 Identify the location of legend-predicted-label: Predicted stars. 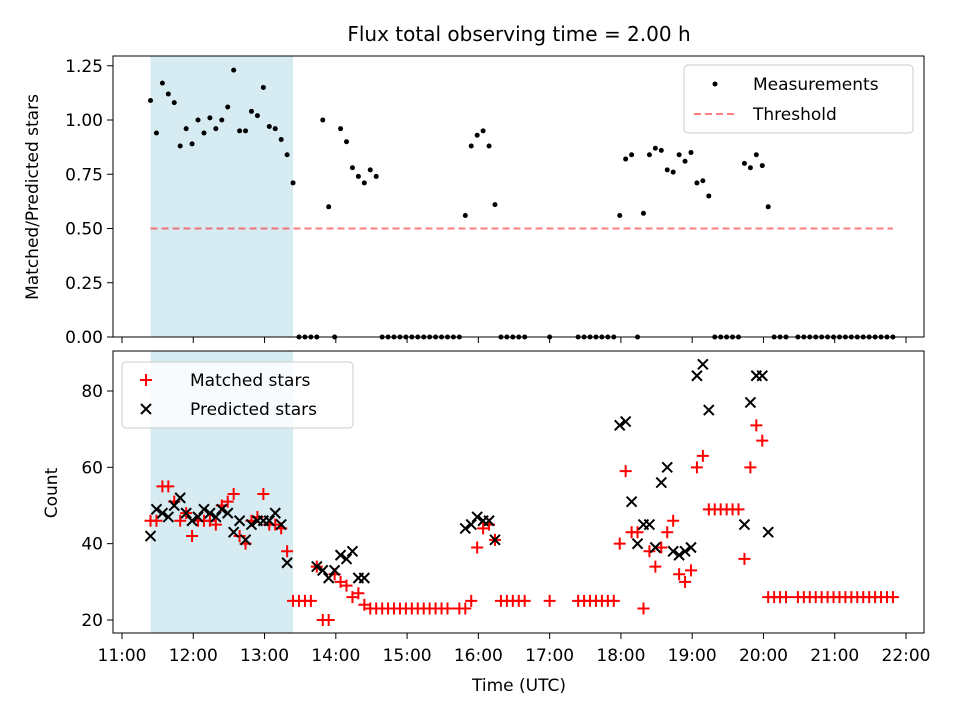
(253, 410).